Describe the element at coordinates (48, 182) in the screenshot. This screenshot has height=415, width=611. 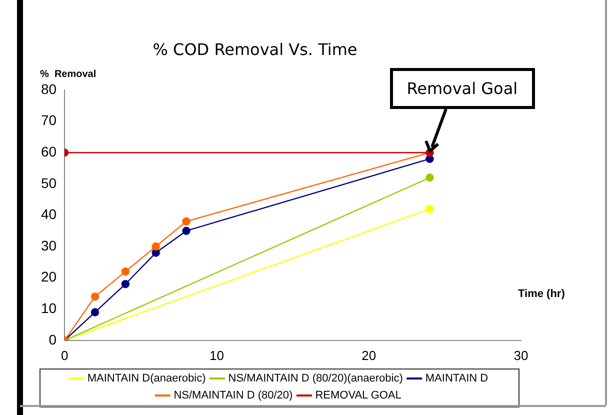
I see `y-tick-label: 50` at that location.